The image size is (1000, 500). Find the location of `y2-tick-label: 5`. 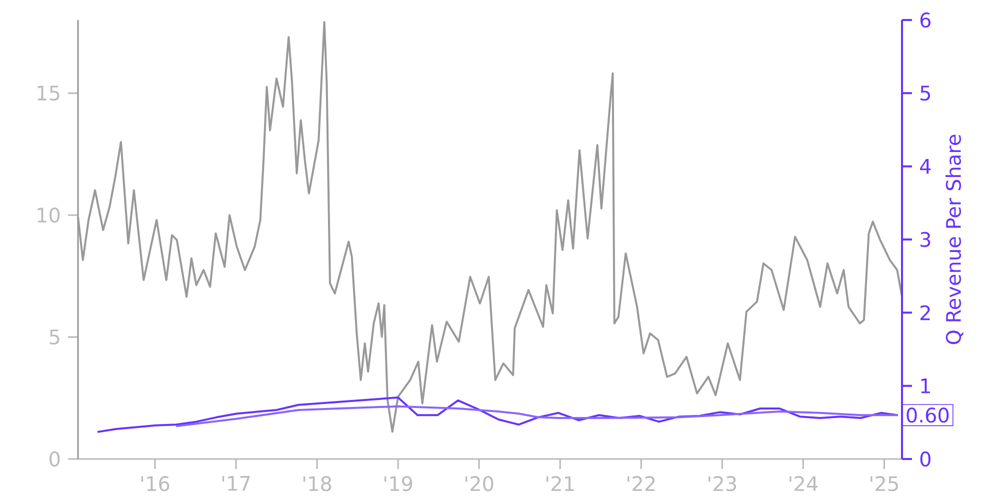

y2-tick-label: 5 is located at coordinates (925, 93).